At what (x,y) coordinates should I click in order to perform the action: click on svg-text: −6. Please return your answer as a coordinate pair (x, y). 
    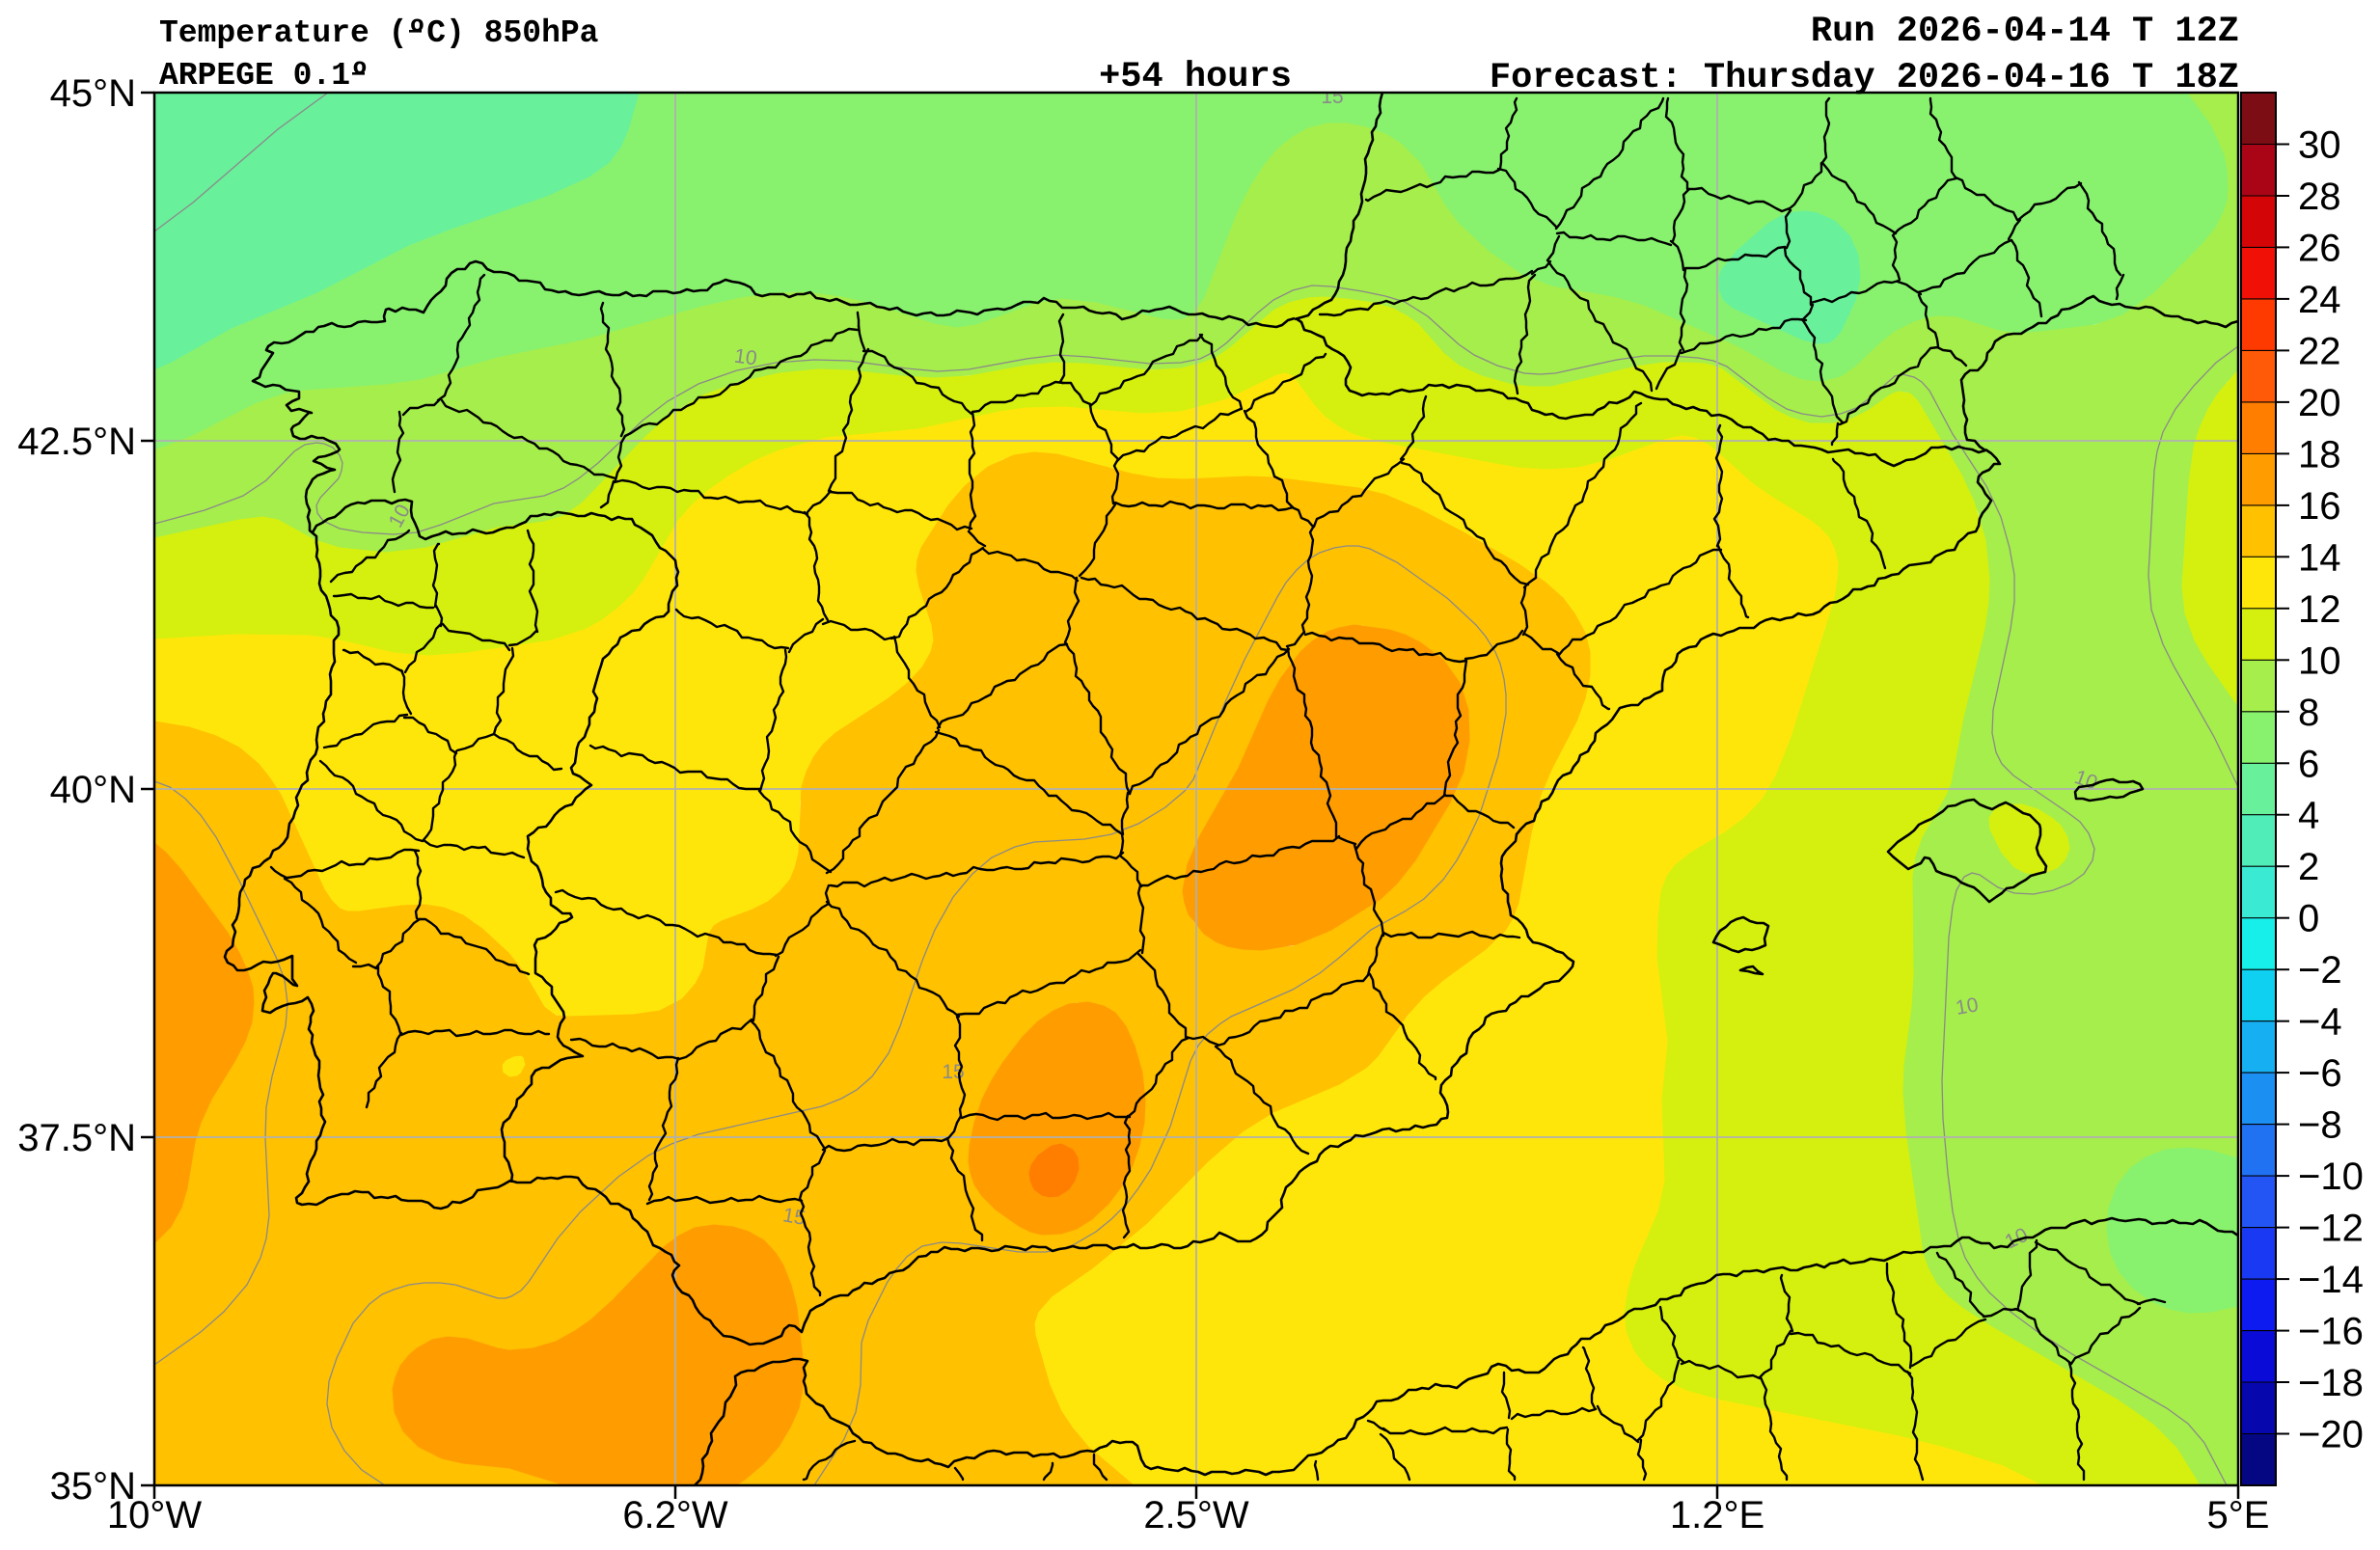
    Looking at the image, I should click on (2320, 1073).